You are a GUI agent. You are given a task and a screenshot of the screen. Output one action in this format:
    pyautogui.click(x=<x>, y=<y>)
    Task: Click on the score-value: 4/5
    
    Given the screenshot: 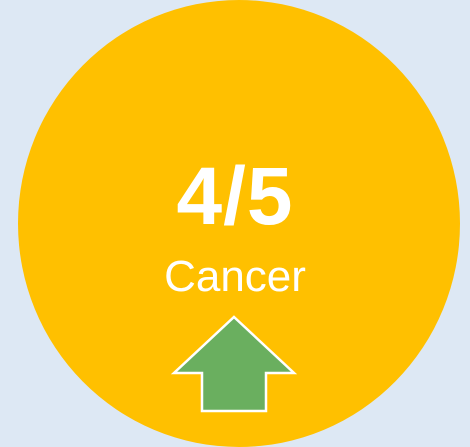 What is the action you would take?
    pyautogui.click(x=235, y=196)
    